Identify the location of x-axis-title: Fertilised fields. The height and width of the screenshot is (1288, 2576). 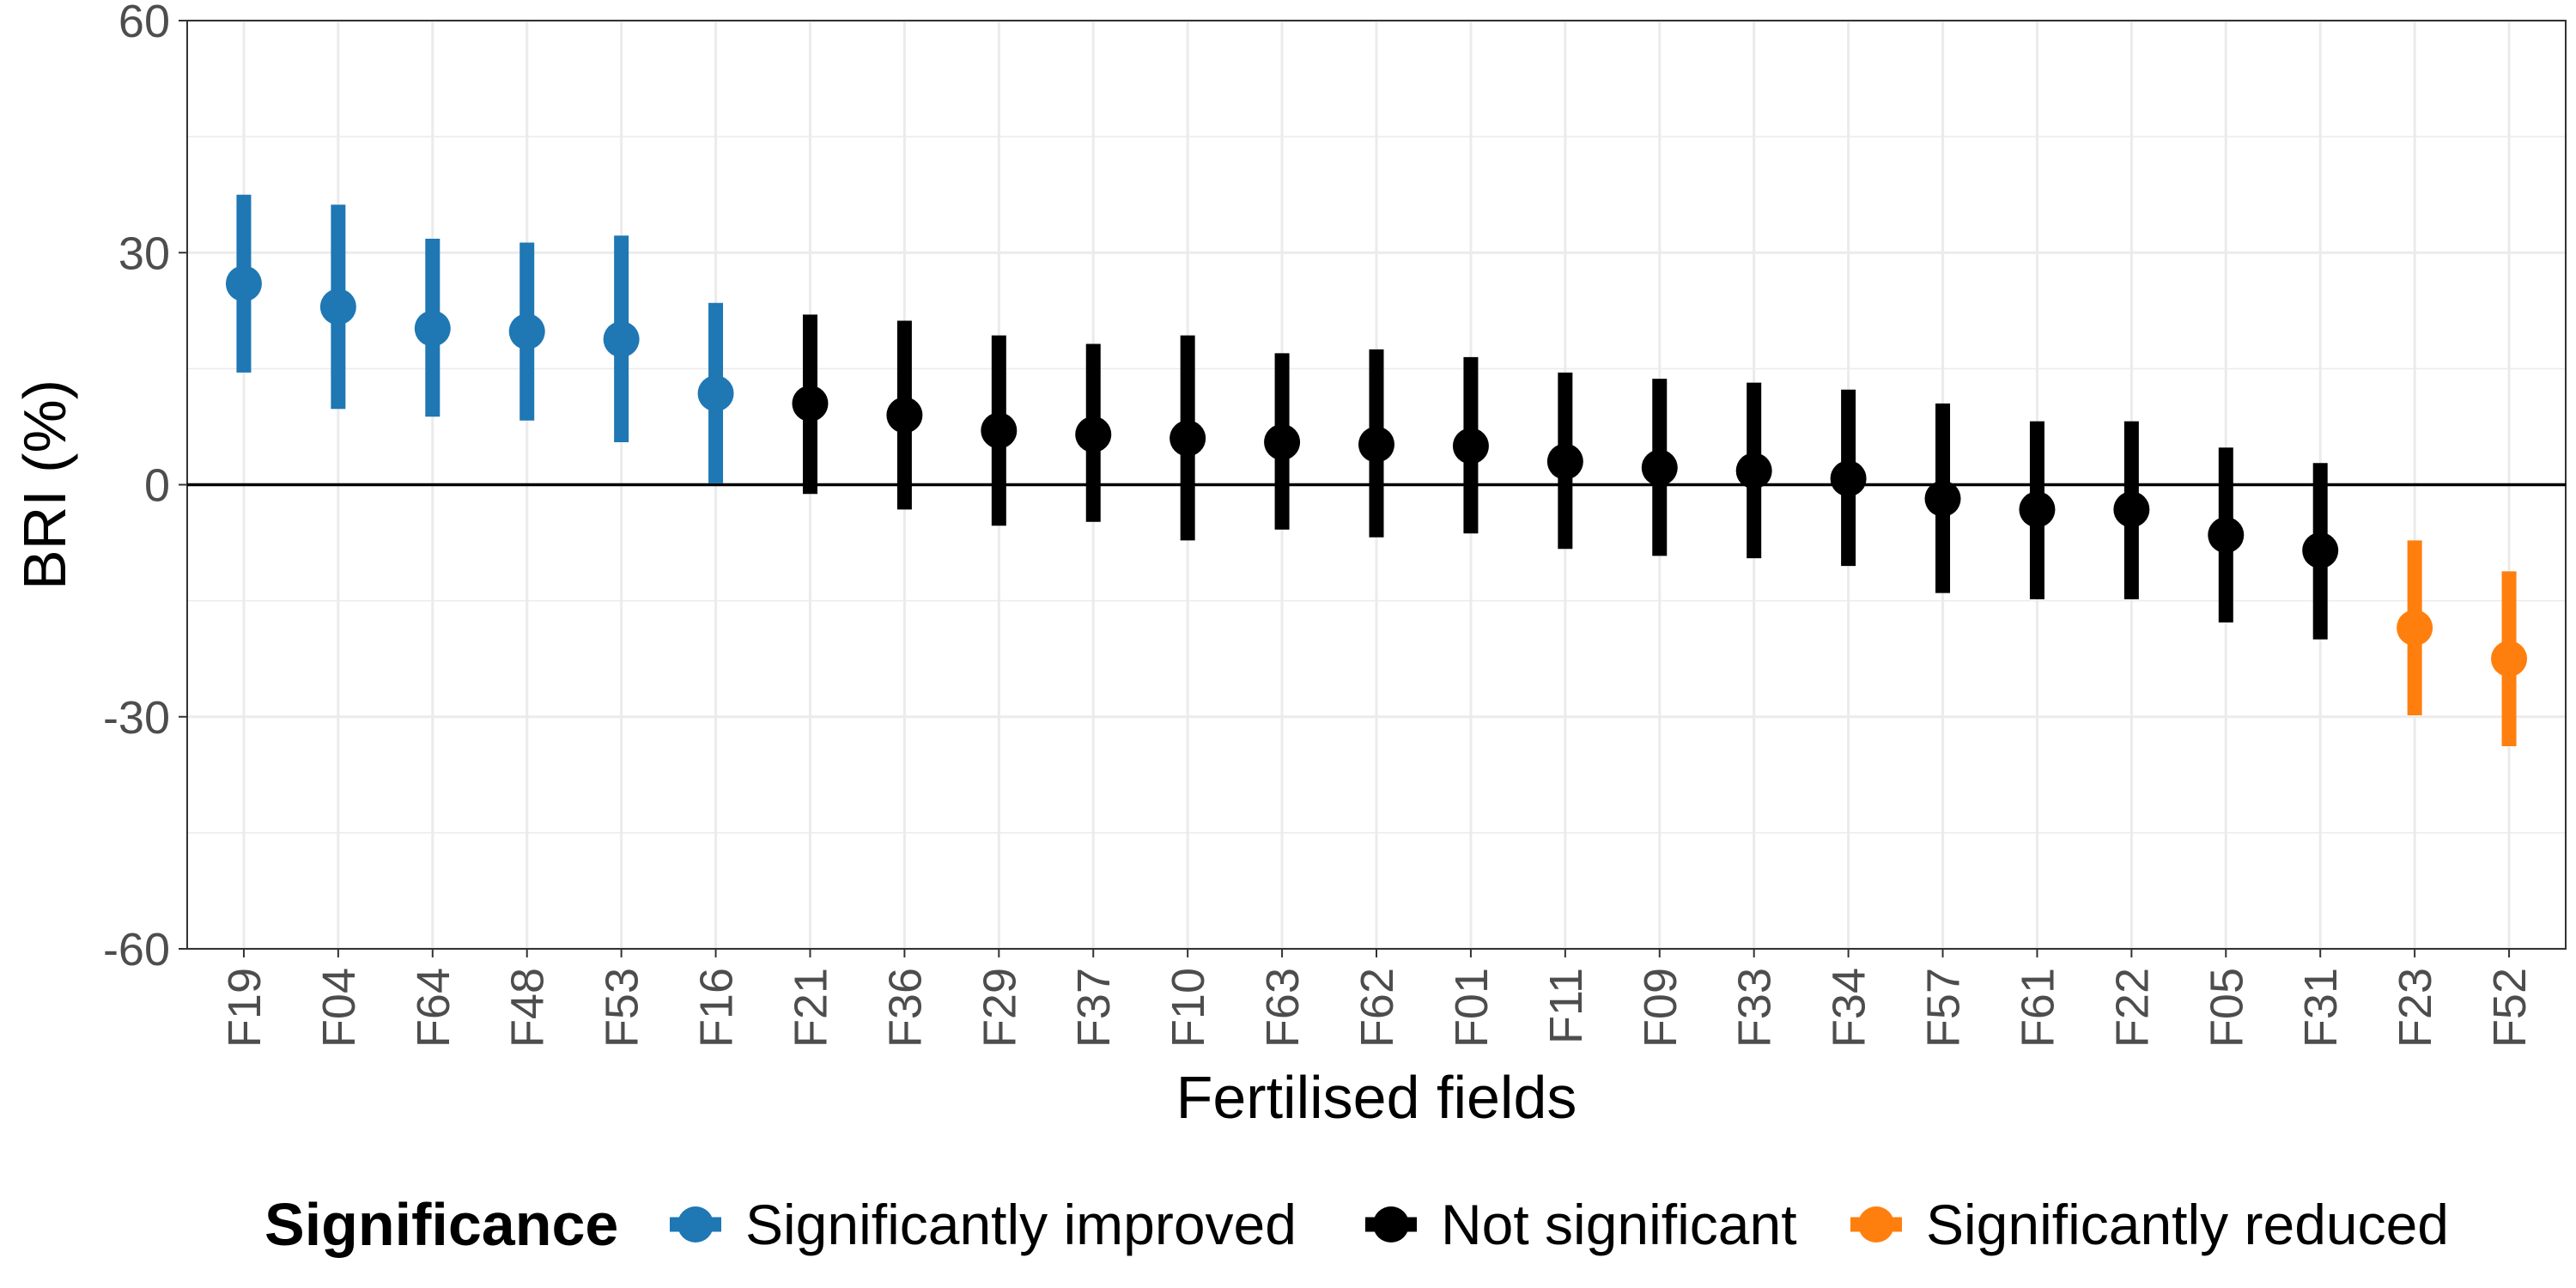
(1376, 1097).